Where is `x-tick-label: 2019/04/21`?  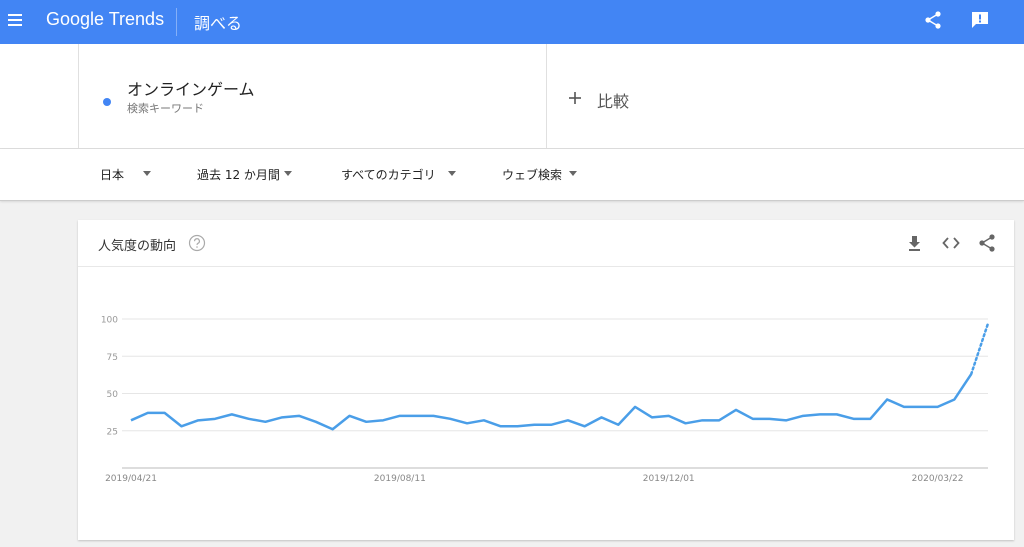
x-tick-label: 2019/04/21 is located at coordinates (131, 479).